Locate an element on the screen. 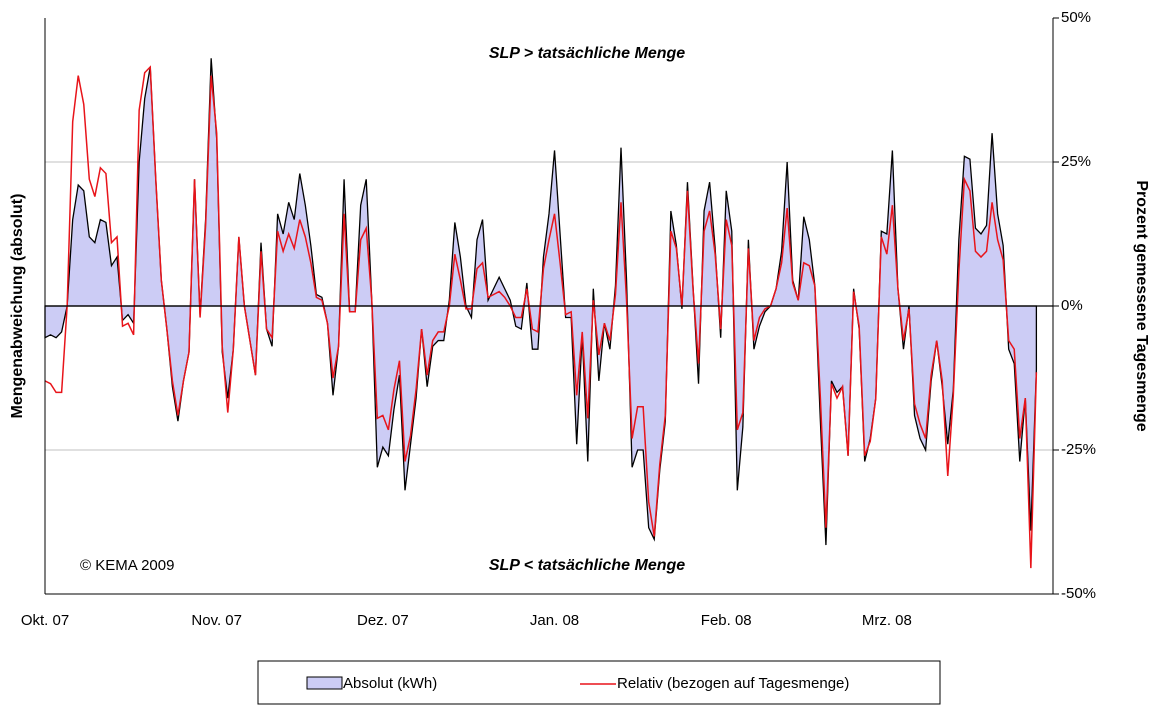 The width and height of the screenshot is (1158, 710). annotation: SLP < tatsächliche Menge is located at coordinates (587, 565).